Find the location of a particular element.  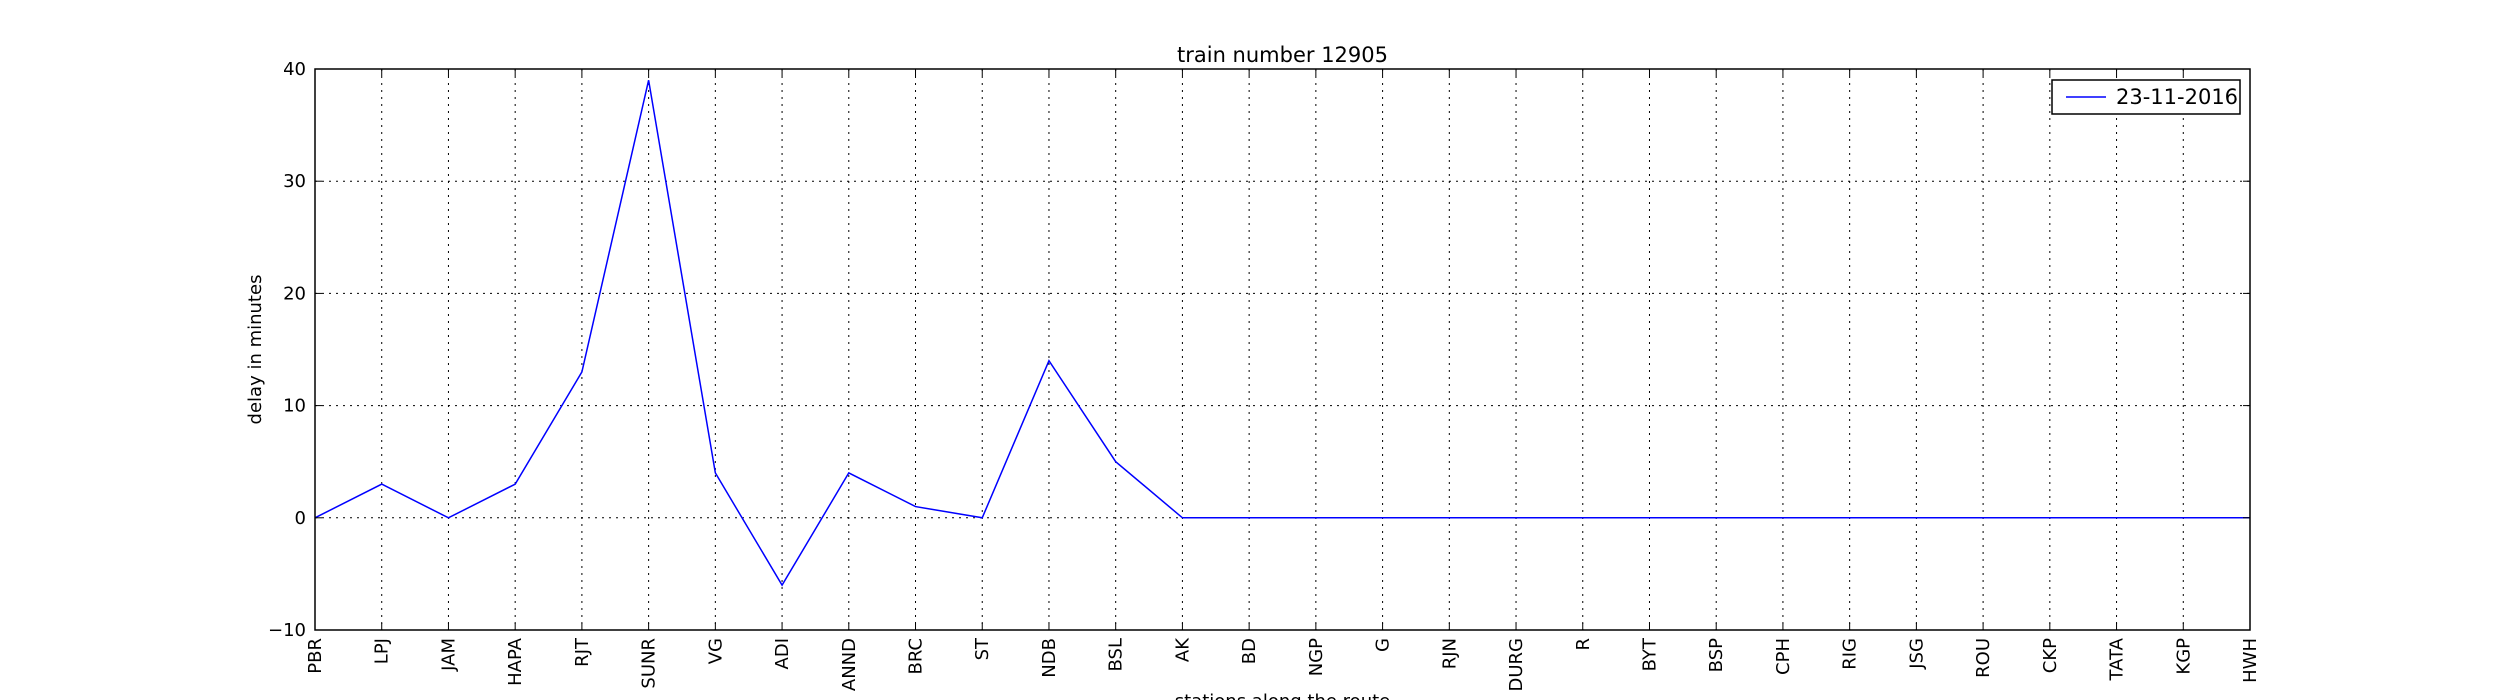

chart-title: train number 12905 is located at coordinates (1282, 55).